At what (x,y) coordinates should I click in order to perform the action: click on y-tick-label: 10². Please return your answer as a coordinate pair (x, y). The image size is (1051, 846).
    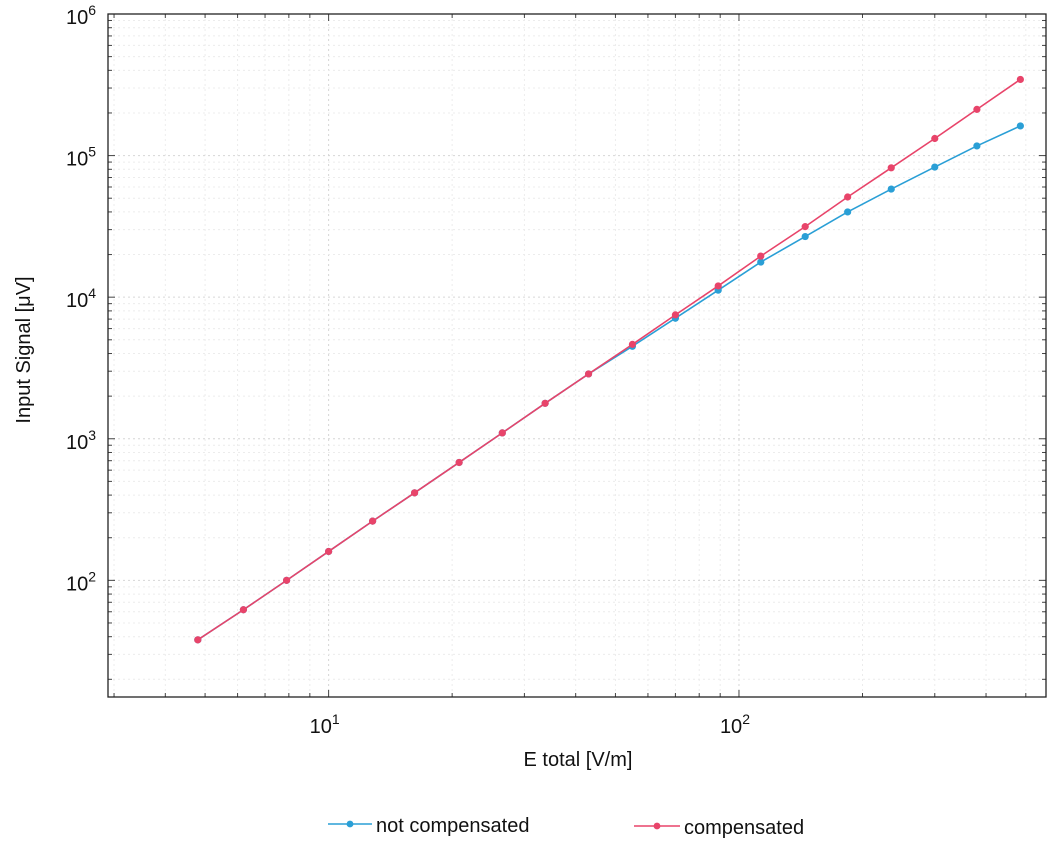
    Looking at the image, I should click on (81, 581).